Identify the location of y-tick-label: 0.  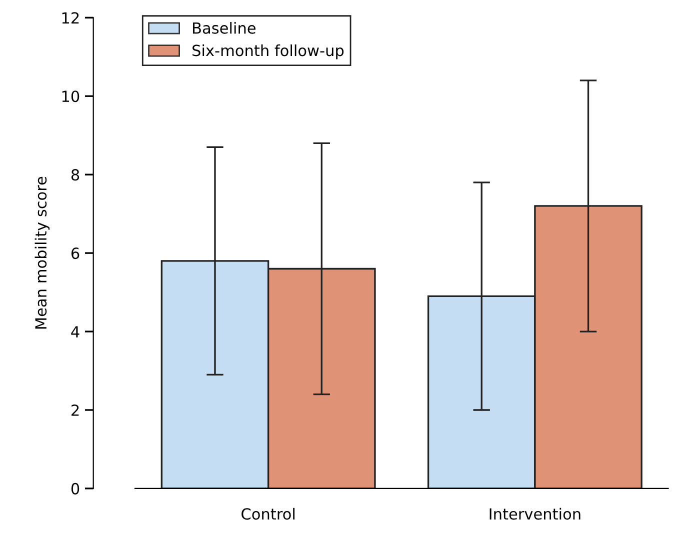
(75, 488).